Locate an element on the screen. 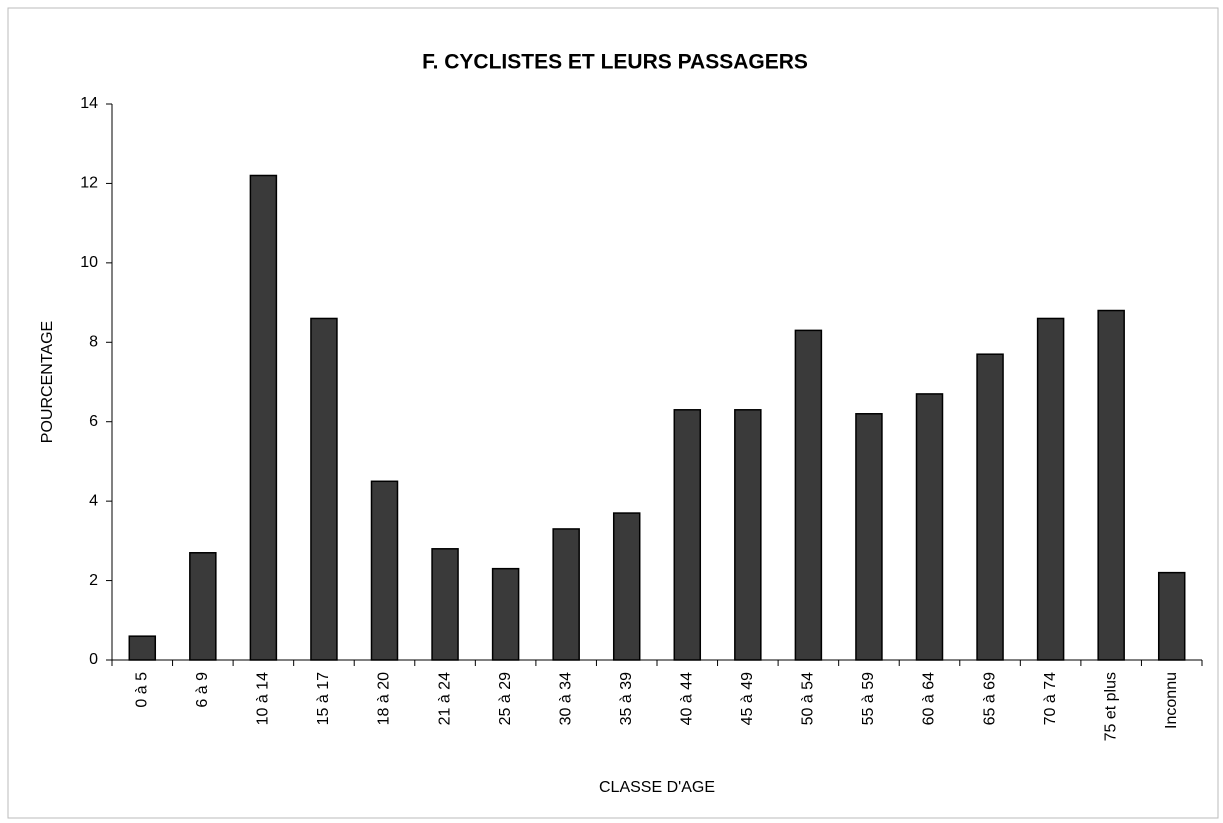 Image resolution: width=1223 pixels, height=823 pixels. x-tick-label: 18 à 20 is located at coordinates (384, 698).